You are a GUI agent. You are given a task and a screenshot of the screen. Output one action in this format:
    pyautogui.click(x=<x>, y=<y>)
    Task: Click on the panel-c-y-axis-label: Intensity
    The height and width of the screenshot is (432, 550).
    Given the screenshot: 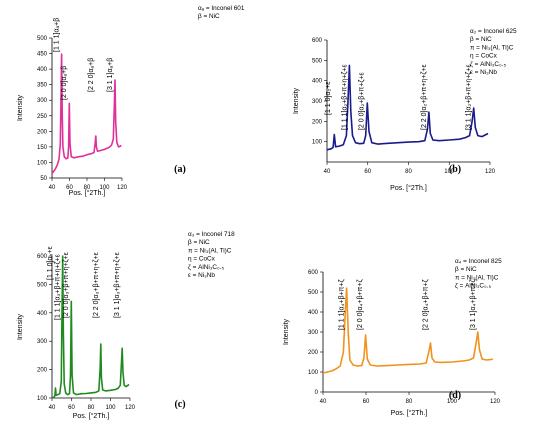 What is the action you would take?
    pyautogui.click(x=20, y=326)
    